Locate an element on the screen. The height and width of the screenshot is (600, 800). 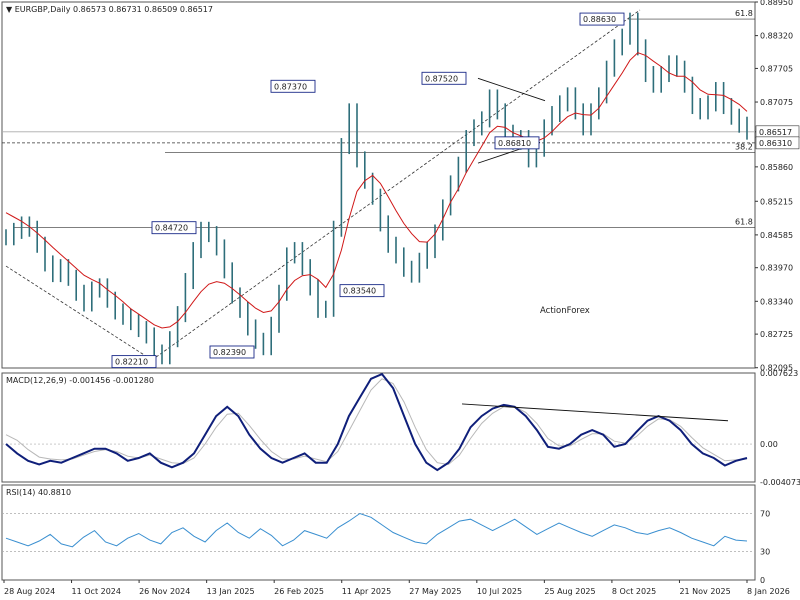
rsi-y-tick-label: 30 is located at coordinates (765, 552).